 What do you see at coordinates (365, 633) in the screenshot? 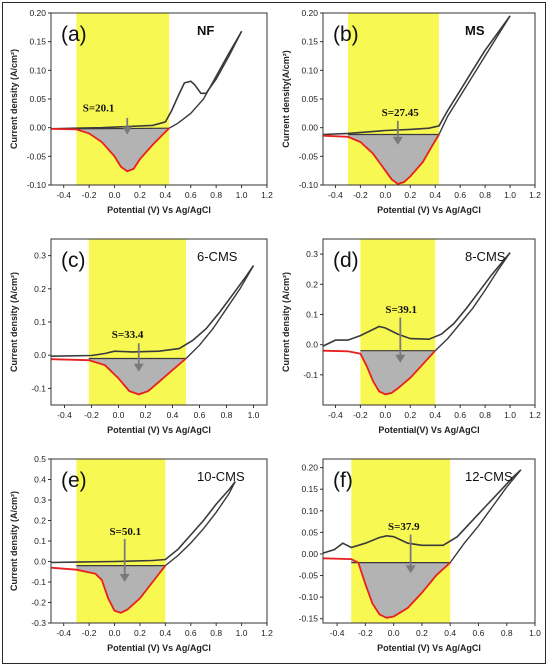
I see `x-tick-label: -0.2` at bounding box center [365, 633].